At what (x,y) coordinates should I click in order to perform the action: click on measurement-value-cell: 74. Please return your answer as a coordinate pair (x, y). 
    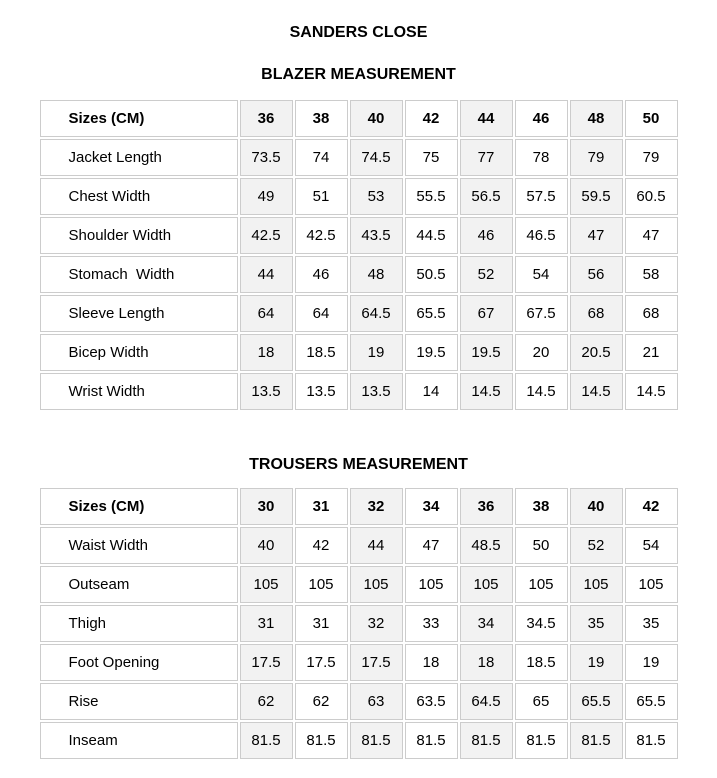
    Looking at the image, I should click on (321, 157).